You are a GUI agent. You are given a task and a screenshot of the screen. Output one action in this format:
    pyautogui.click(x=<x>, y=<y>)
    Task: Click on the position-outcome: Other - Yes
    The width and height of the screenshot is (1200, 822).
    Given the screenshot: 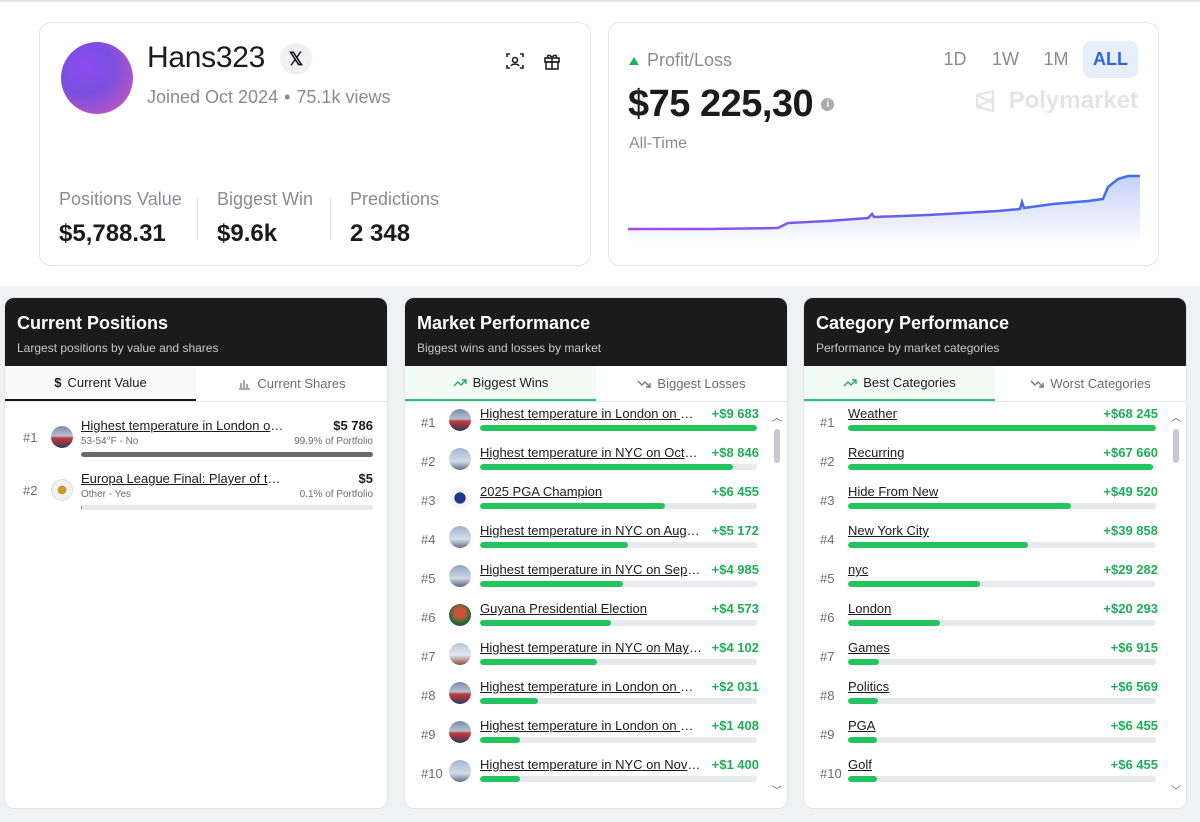 What is the action you would take?
    pyautogui.click(x=106, y=494)
    